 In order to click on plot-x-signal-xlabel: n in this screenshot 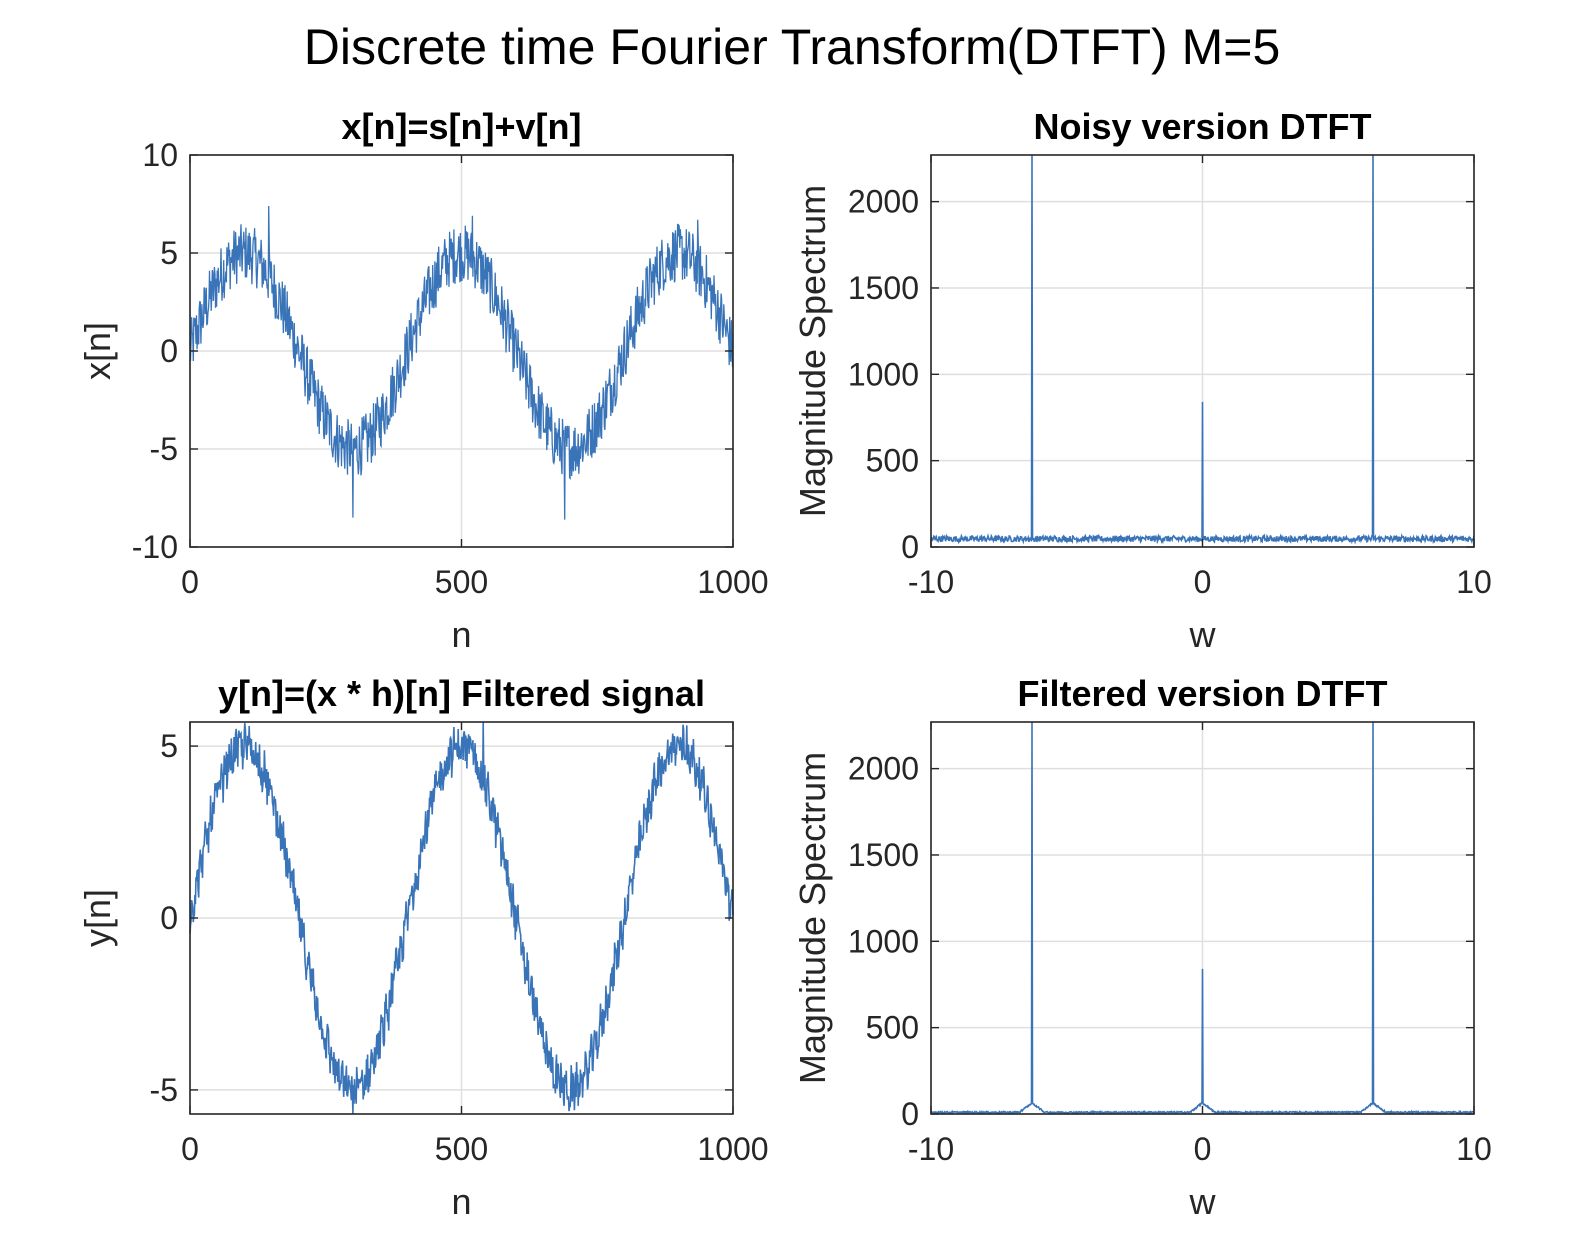, I will do `click(461, 634)`.